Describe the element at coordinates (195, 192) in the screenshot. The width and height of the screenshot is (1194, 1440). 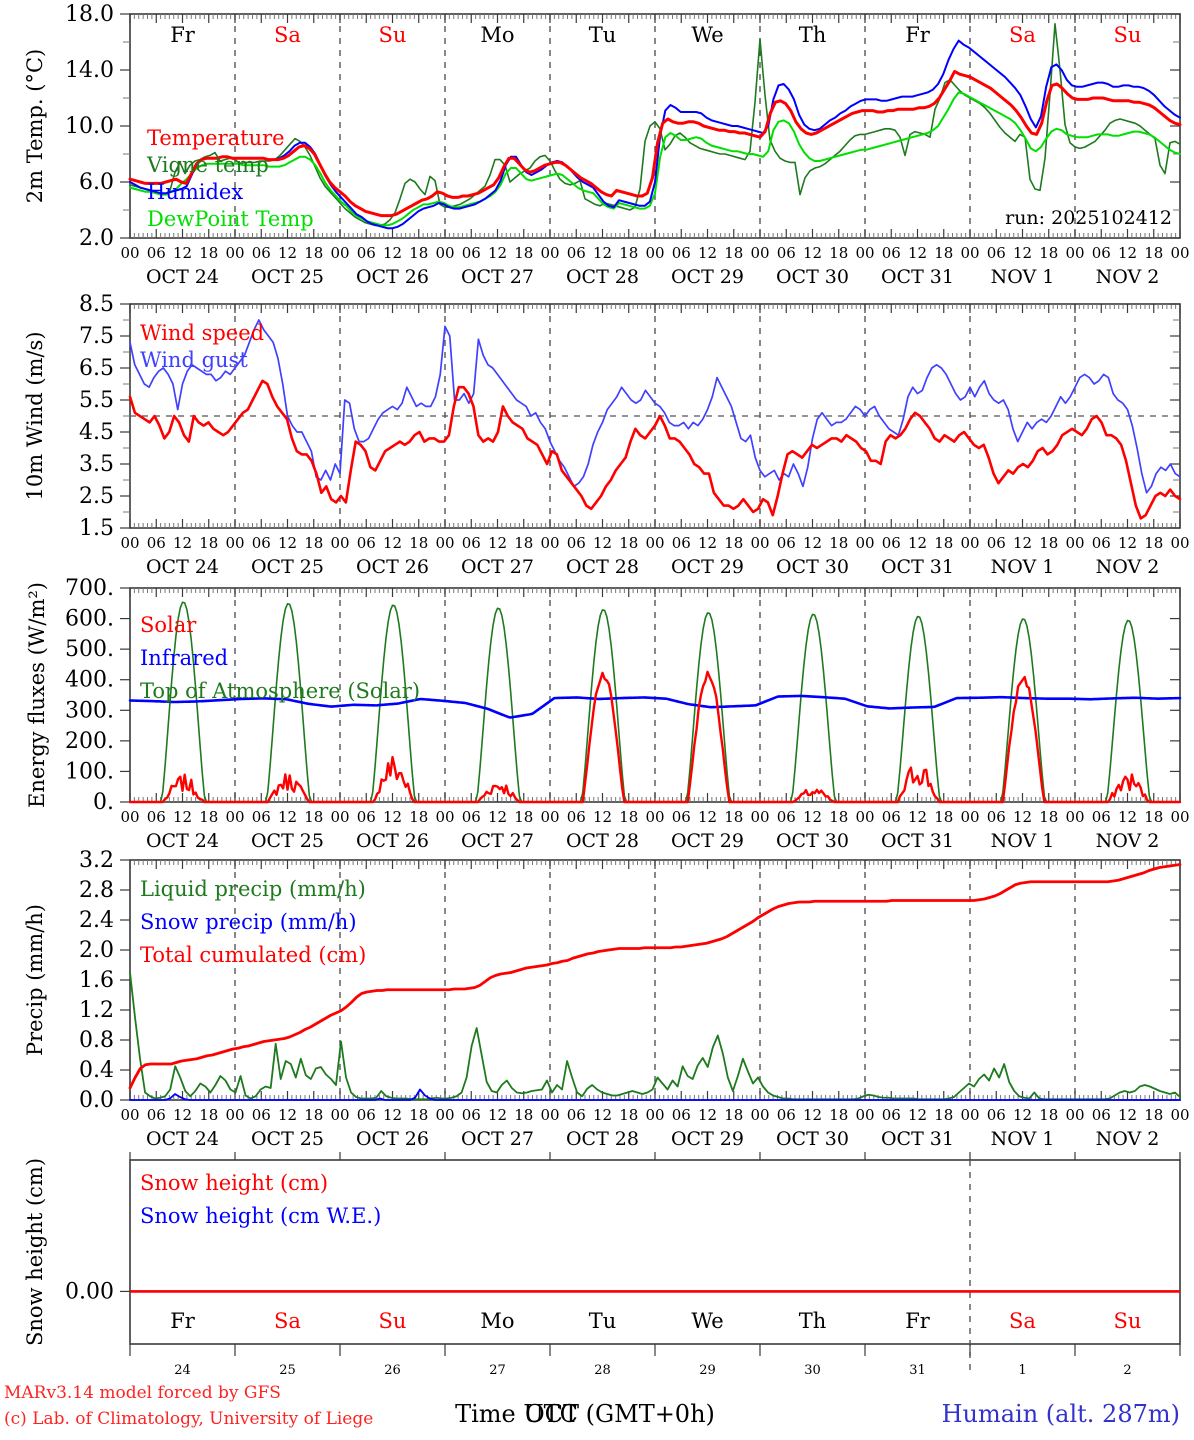
I see `legend-entry: Humidex` at that location.